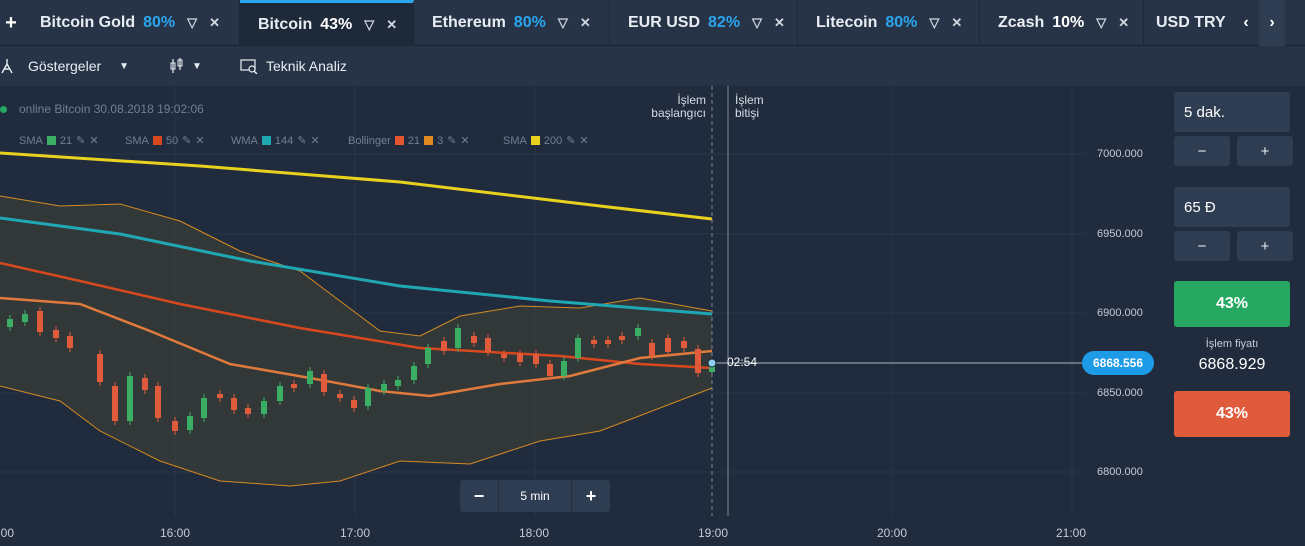 The image size is (1305, 546). What do you see at coordinates (469, 22) in the screenshot?
I see `tab-label: Ethereum` at bounding box center [469, 22].